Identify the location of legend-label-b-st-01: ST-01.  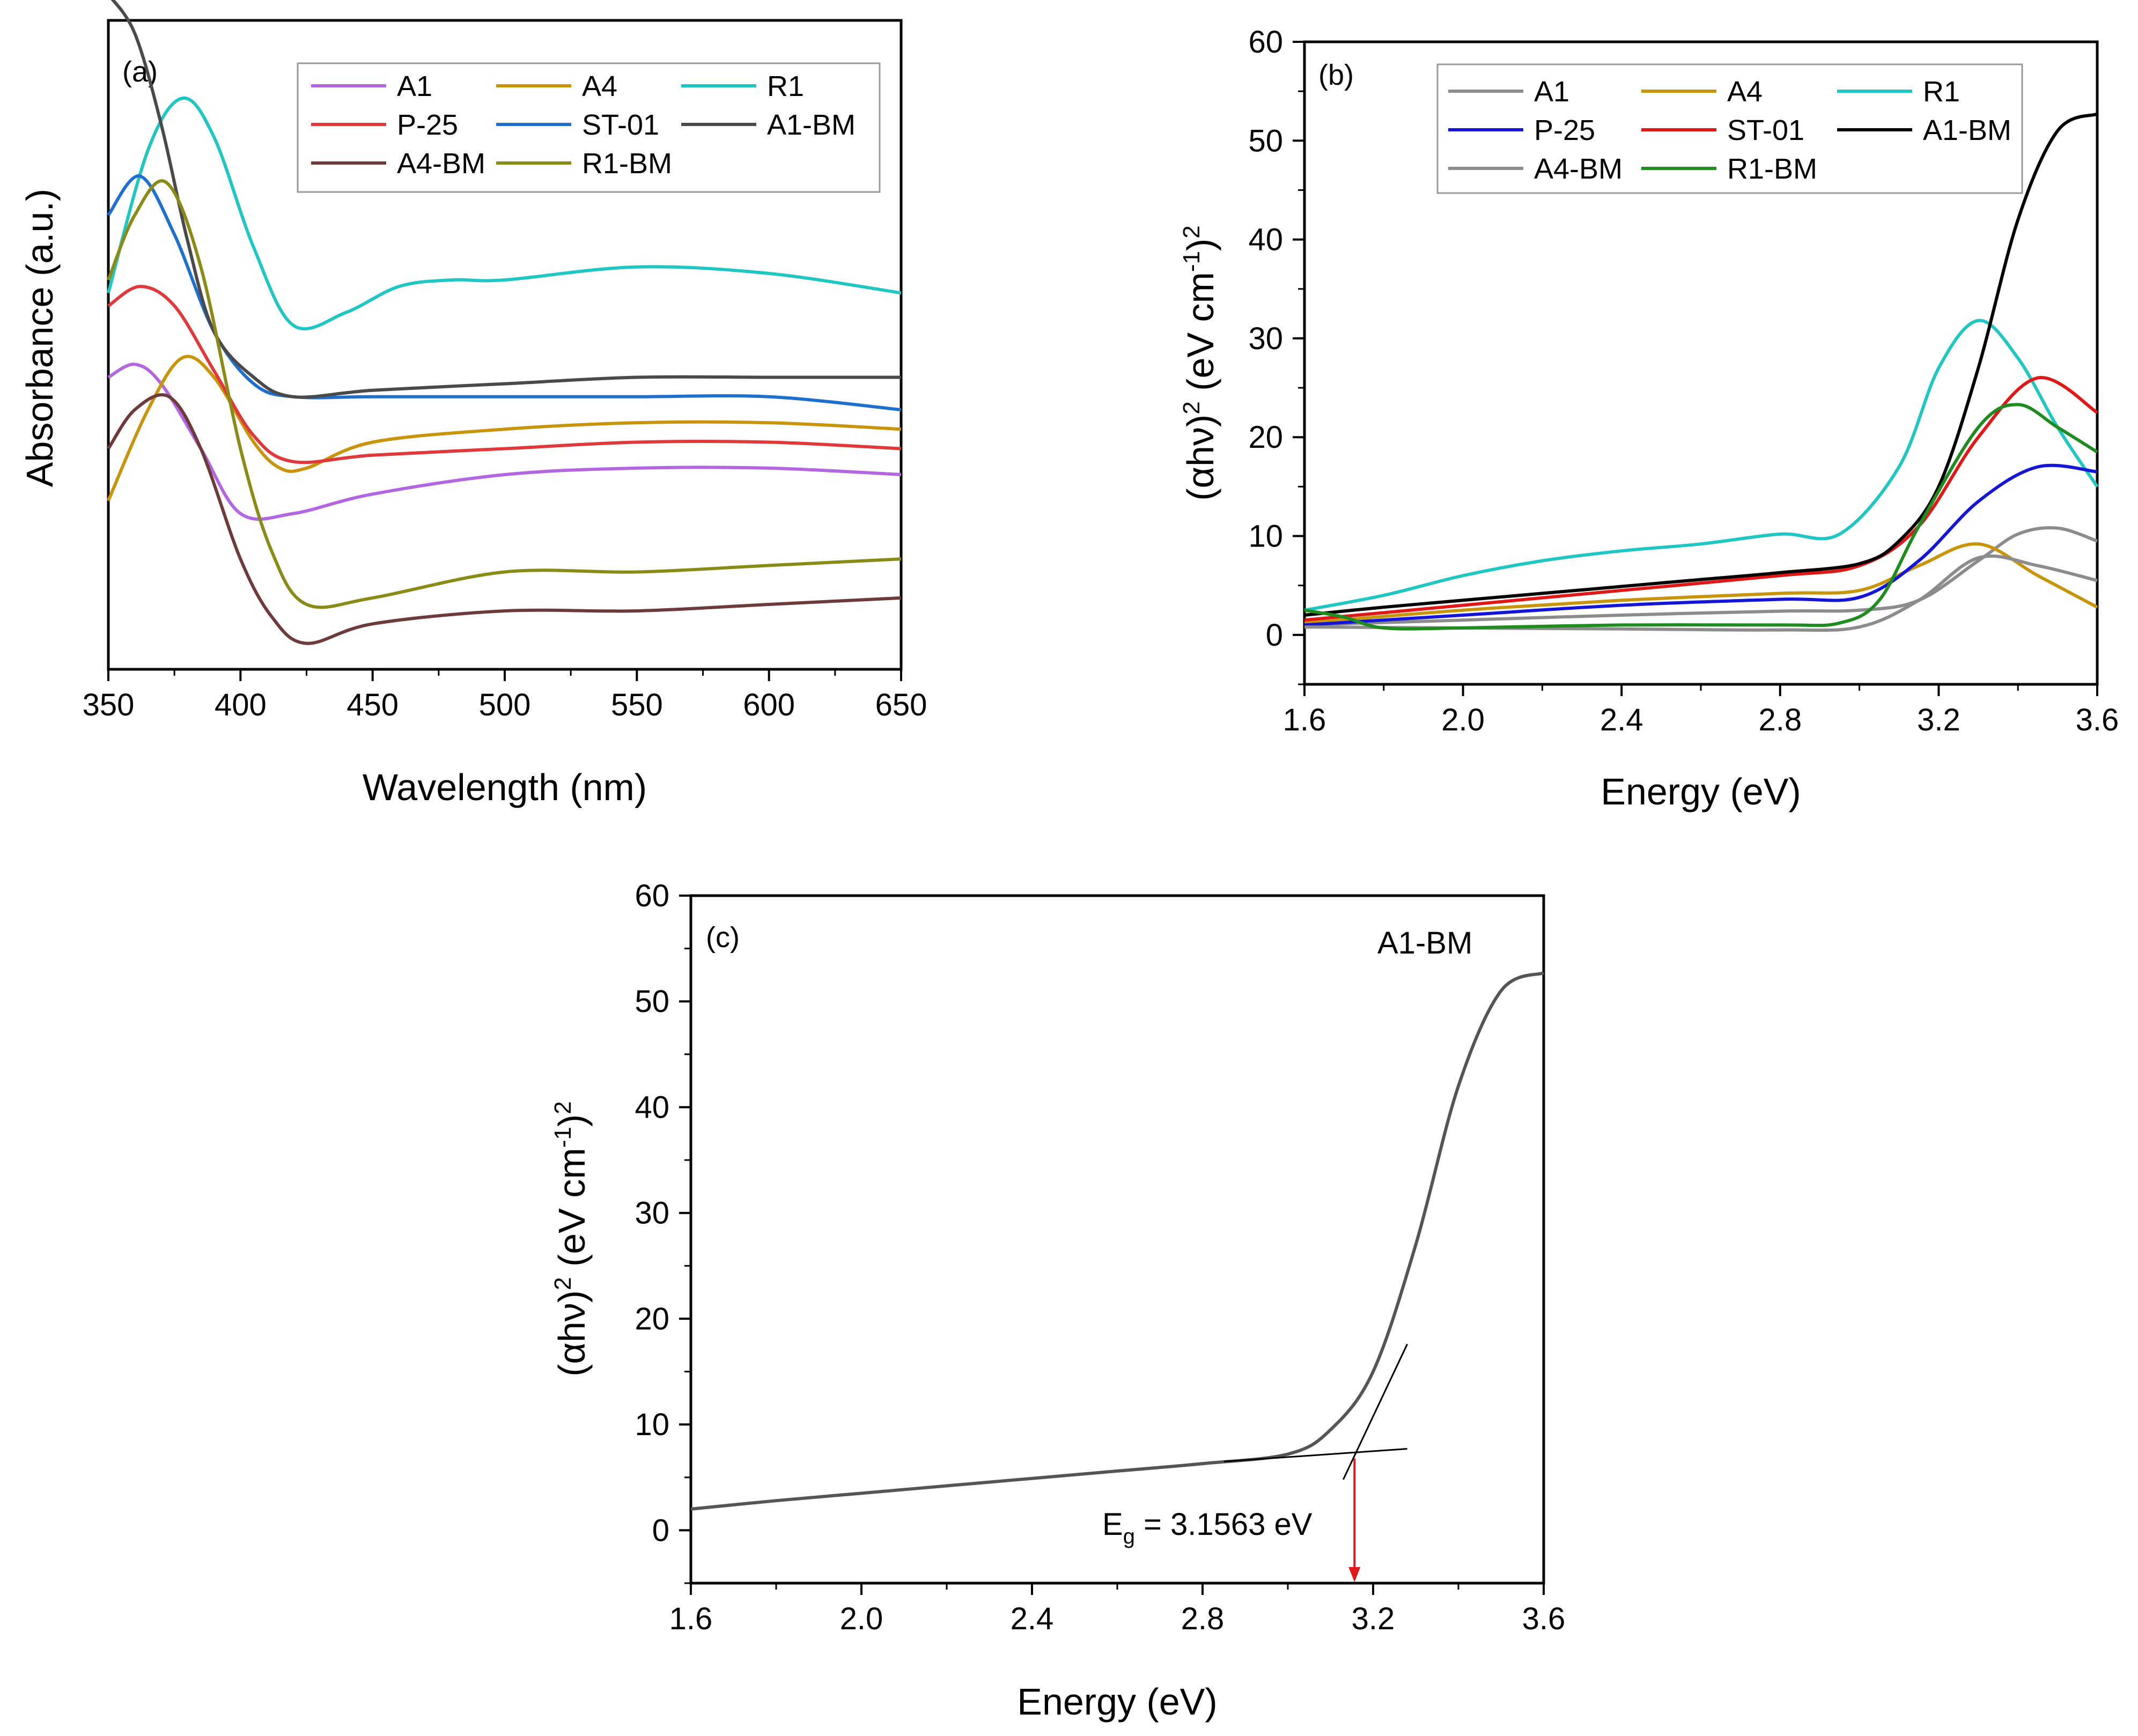
(1765, 130).